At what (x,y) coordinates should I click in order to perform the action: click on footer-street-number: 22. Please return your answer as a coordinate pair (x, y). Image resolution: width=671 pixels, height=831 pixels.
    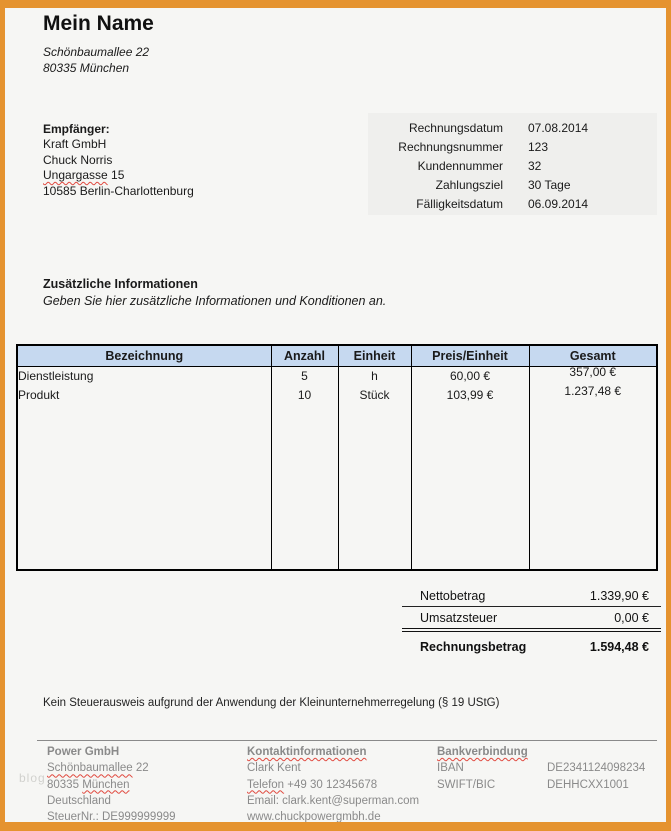
    Looking at the image, I should click on (140, 768).